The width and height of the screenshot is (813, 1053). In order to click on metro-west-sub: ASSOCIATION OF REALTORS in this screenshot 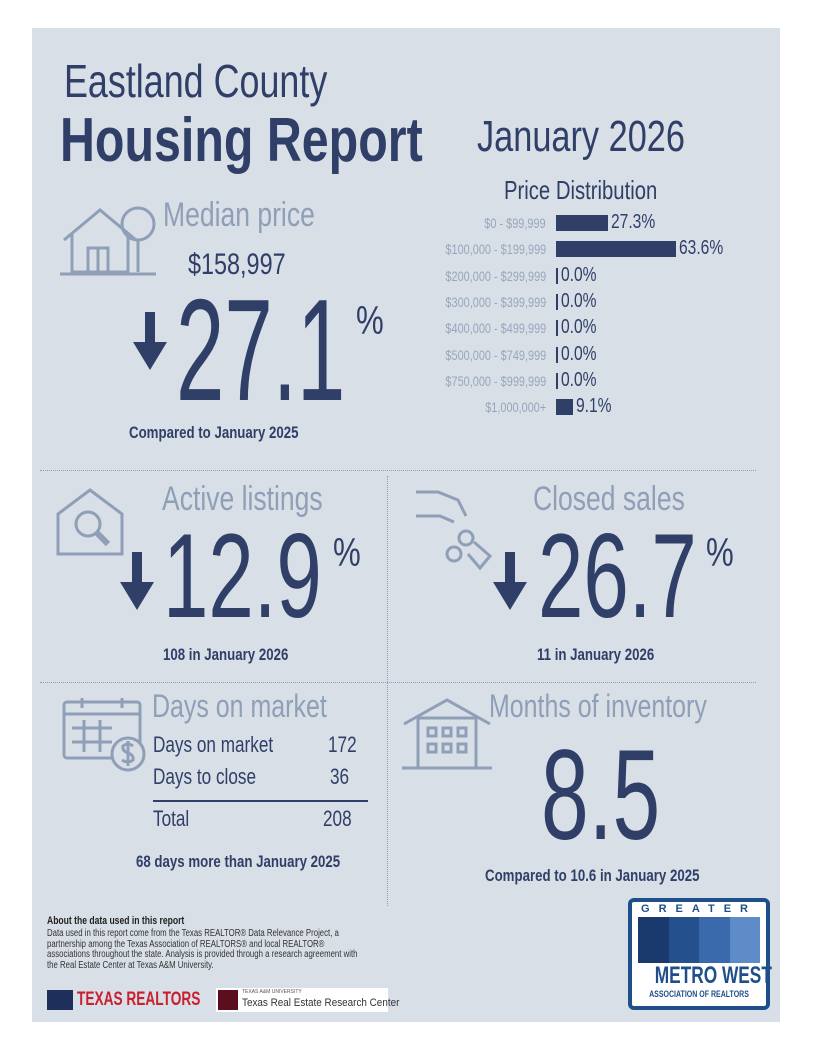, I will do `click(699, 994)`.